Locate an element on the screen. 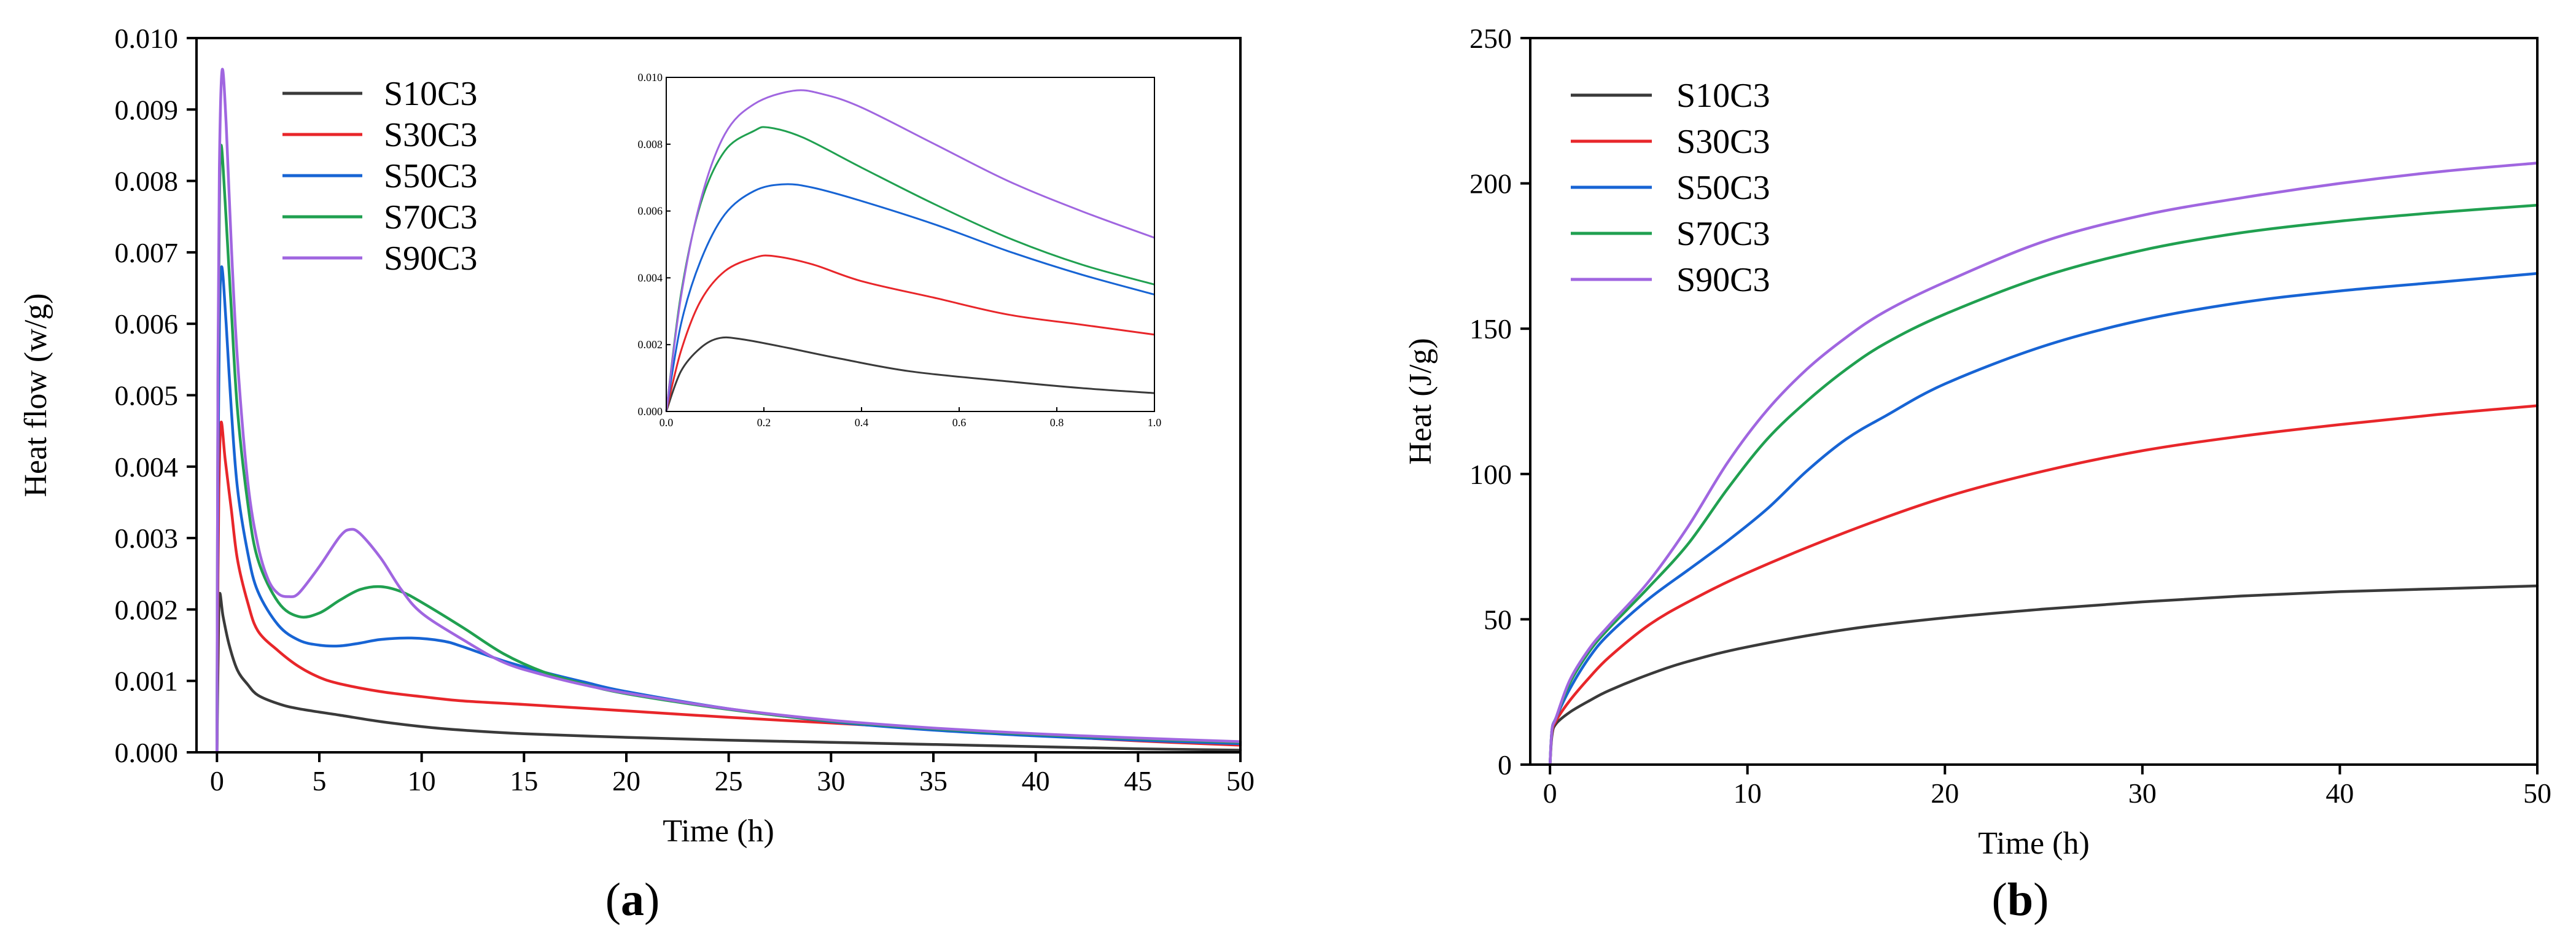  x-tick-label: 25 is located at coordinates (729, 781).